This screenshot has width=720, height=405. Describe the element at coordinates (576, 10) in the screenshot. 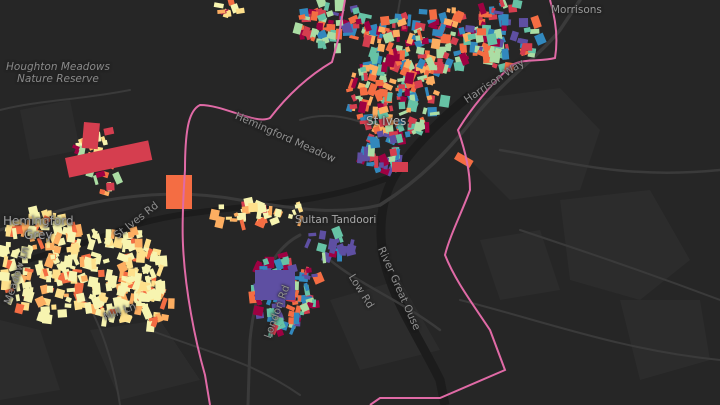

I see `morrisons-label: Morrisons` at that location.